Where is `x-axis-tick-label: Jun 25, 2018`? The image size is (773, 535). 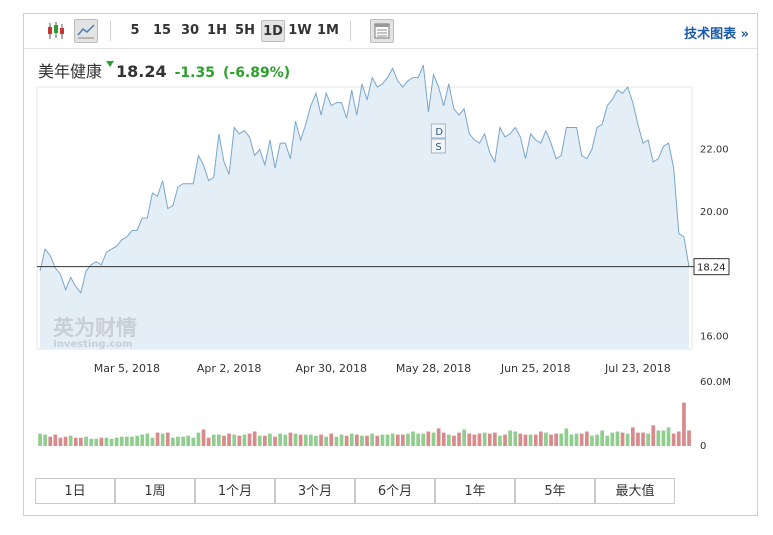
x-axis-tick-label: Jun 25, 2018 is located at coordinates (535, 368).